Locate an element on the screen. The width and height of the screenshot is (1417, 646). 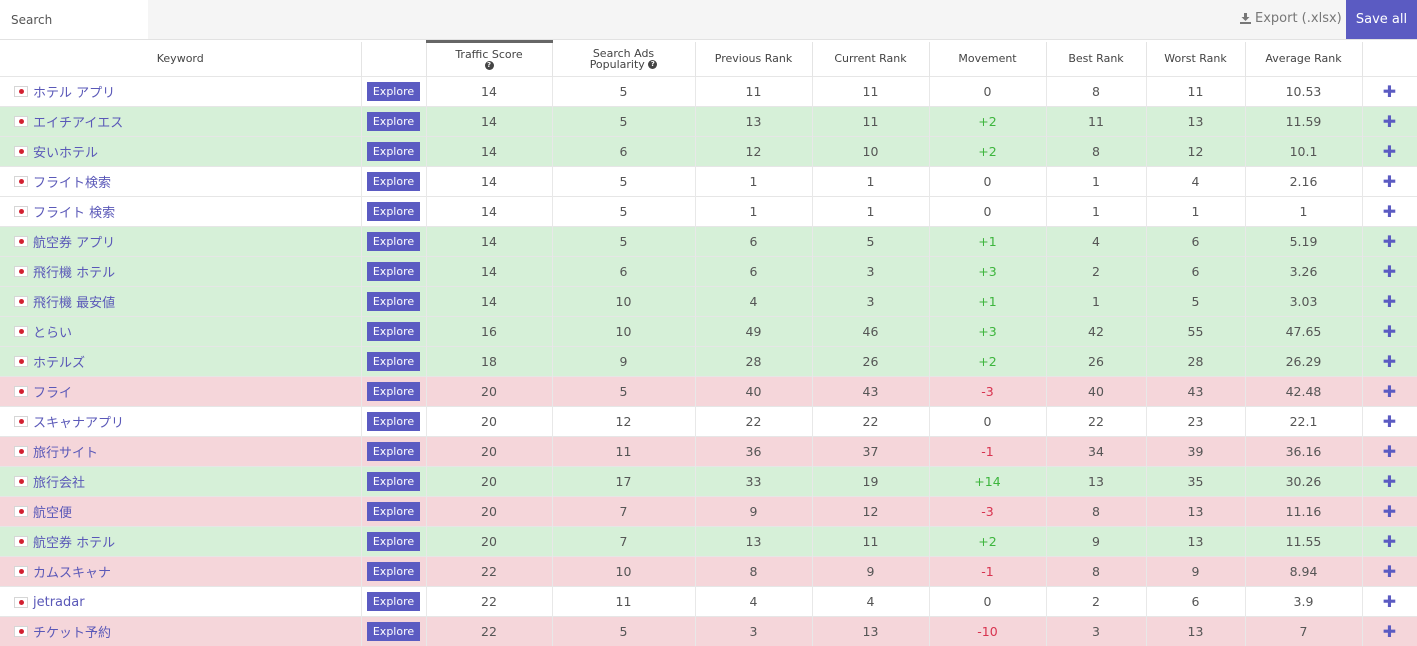
traffic-score-cell: 20 is located at coordinates (489, 452).